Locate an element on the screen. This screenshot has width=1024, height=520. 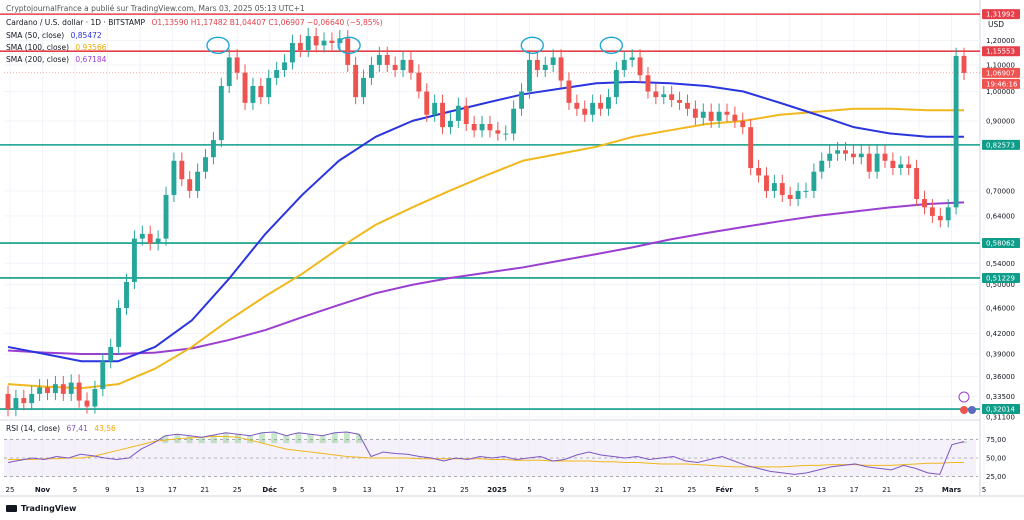
sma100-label: SMA (100, close) is located at coordinates (37, 47).